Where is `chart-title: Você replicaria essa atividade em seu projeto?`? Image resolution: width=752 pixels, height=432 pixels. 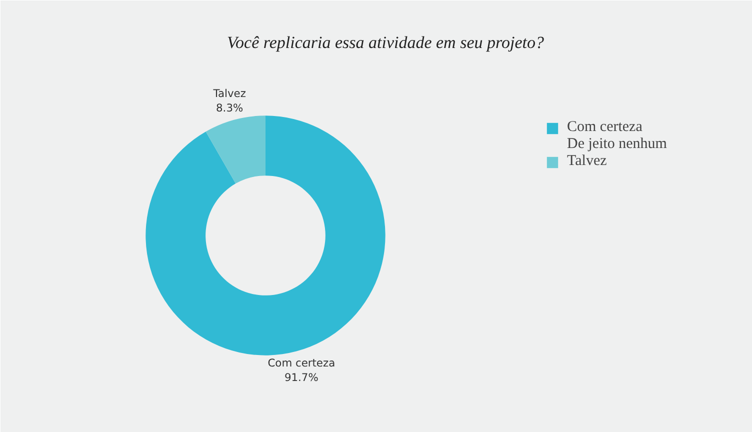
chart-title: Você replicaria essa atividade em seu projeto? is located at coordinates (385, 42).